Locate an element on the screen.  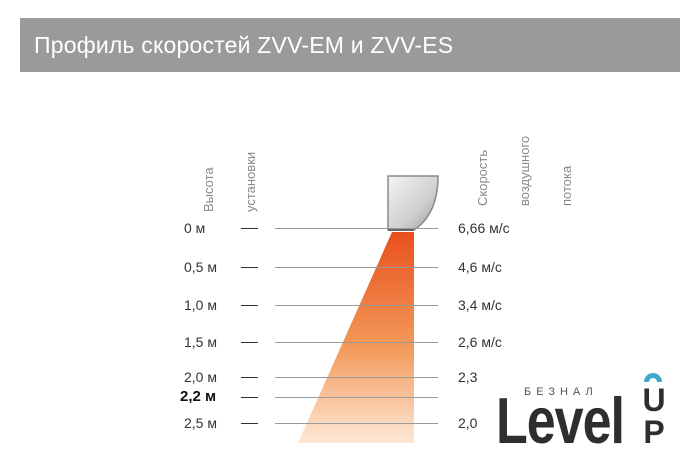
title-bar: Профиль скоростей ZVV-EM и ZVV-ES is located at coordinates (350, 45).